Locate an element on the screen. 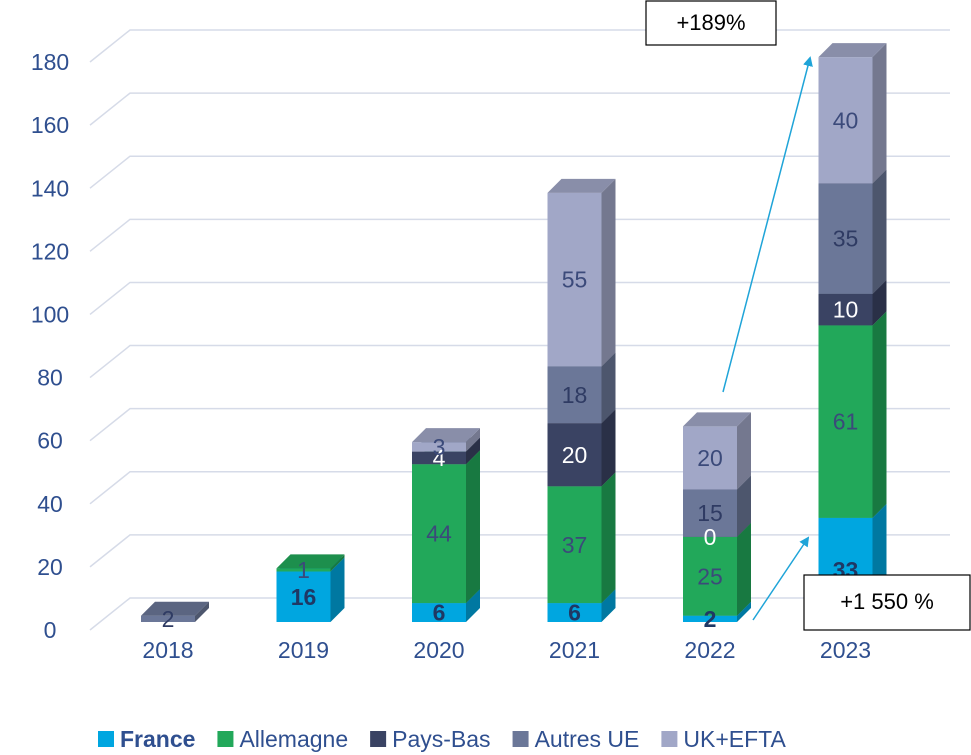 The height and width of the screenshot is (755, 971). legend-label: UK+EFTA is located at coordinates (734, 739).